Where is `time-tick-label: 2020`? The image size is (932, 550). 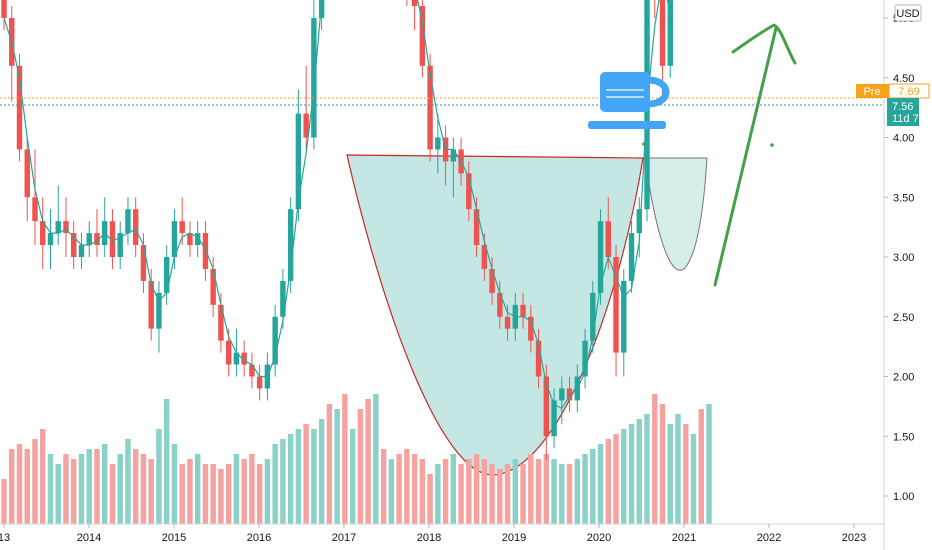 time-tick-label: 2020 is located at coordinates (599, 538).